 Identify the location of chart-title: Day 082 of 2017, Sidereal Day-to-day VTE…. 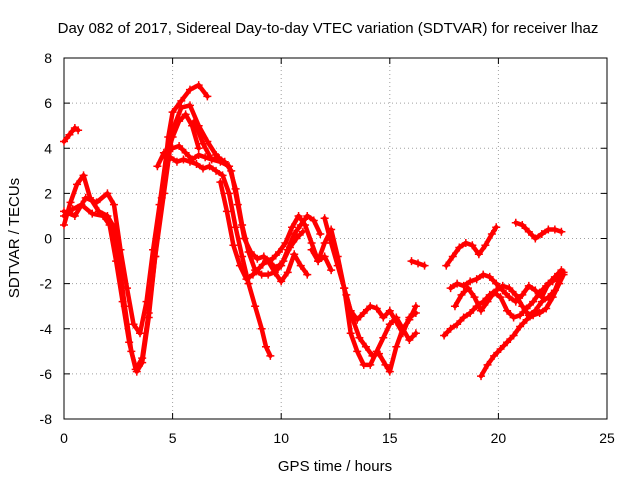
(328, 28).